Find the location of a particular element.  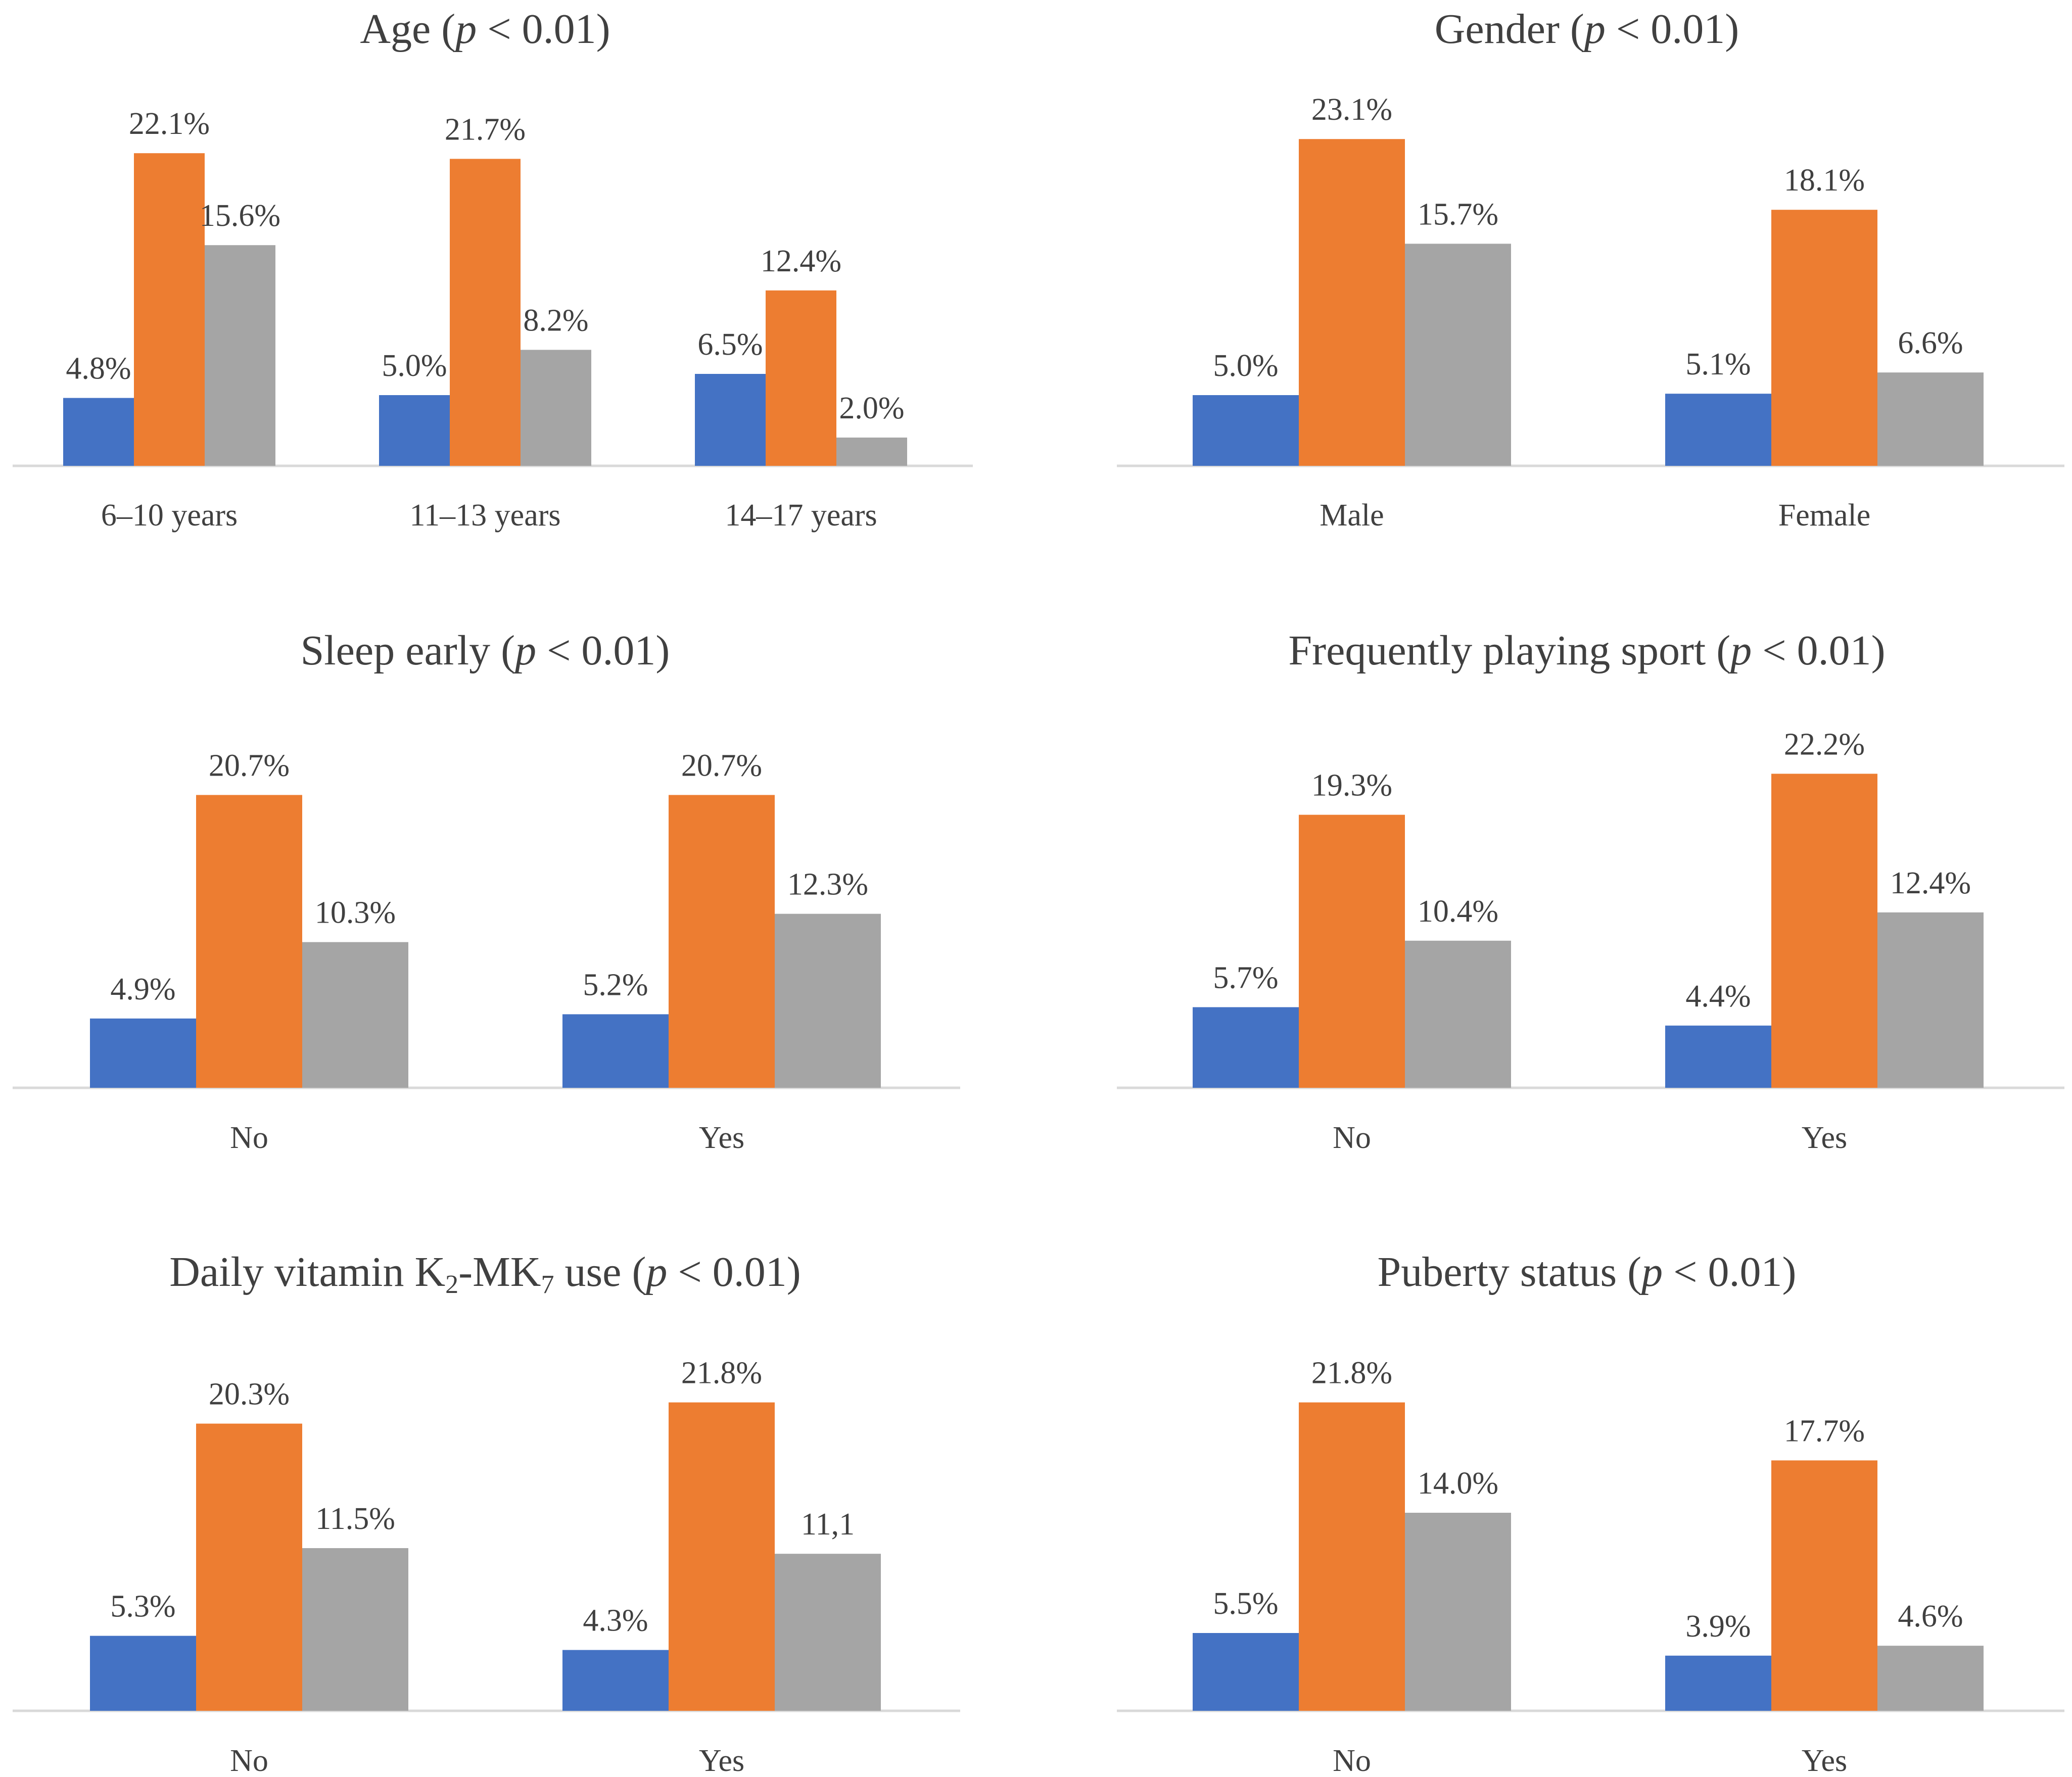

category-label: 11–13 years is located at coordinates (484, 515).